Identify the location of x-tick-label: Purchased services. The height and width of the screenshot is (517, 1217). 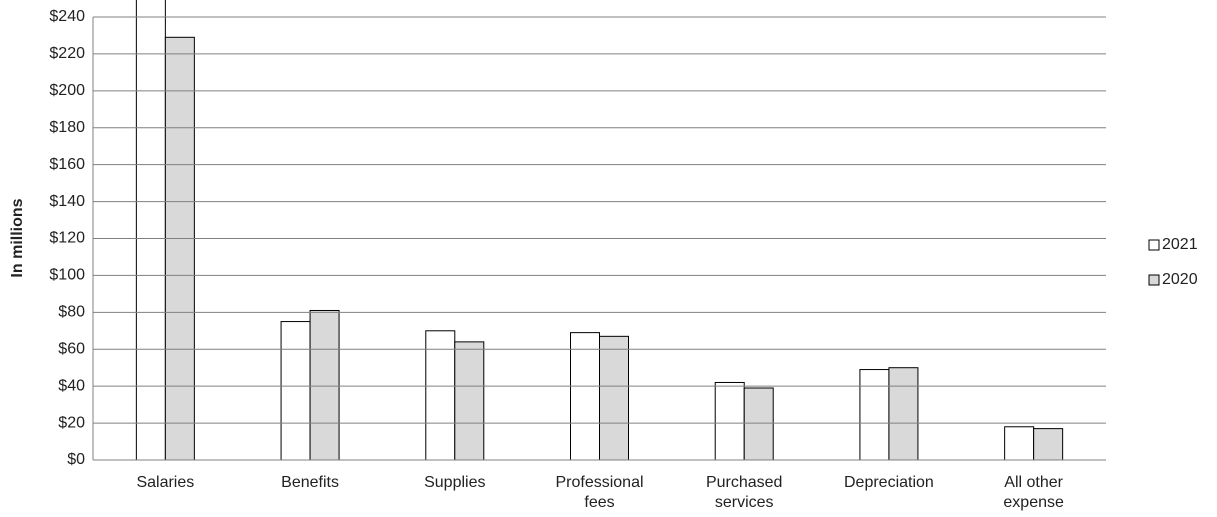
(744, 492).